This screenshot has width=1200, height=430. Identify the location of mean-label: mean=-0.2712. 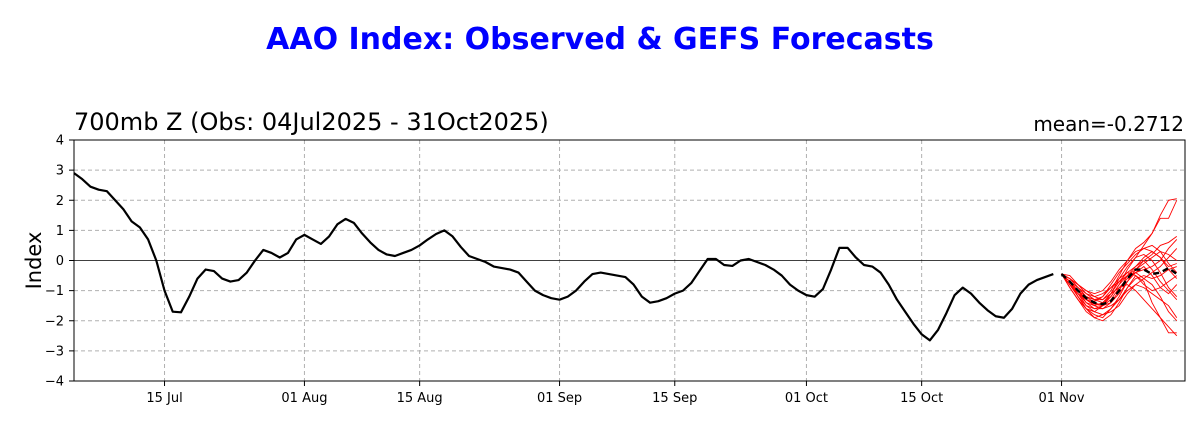
(1108, 124).